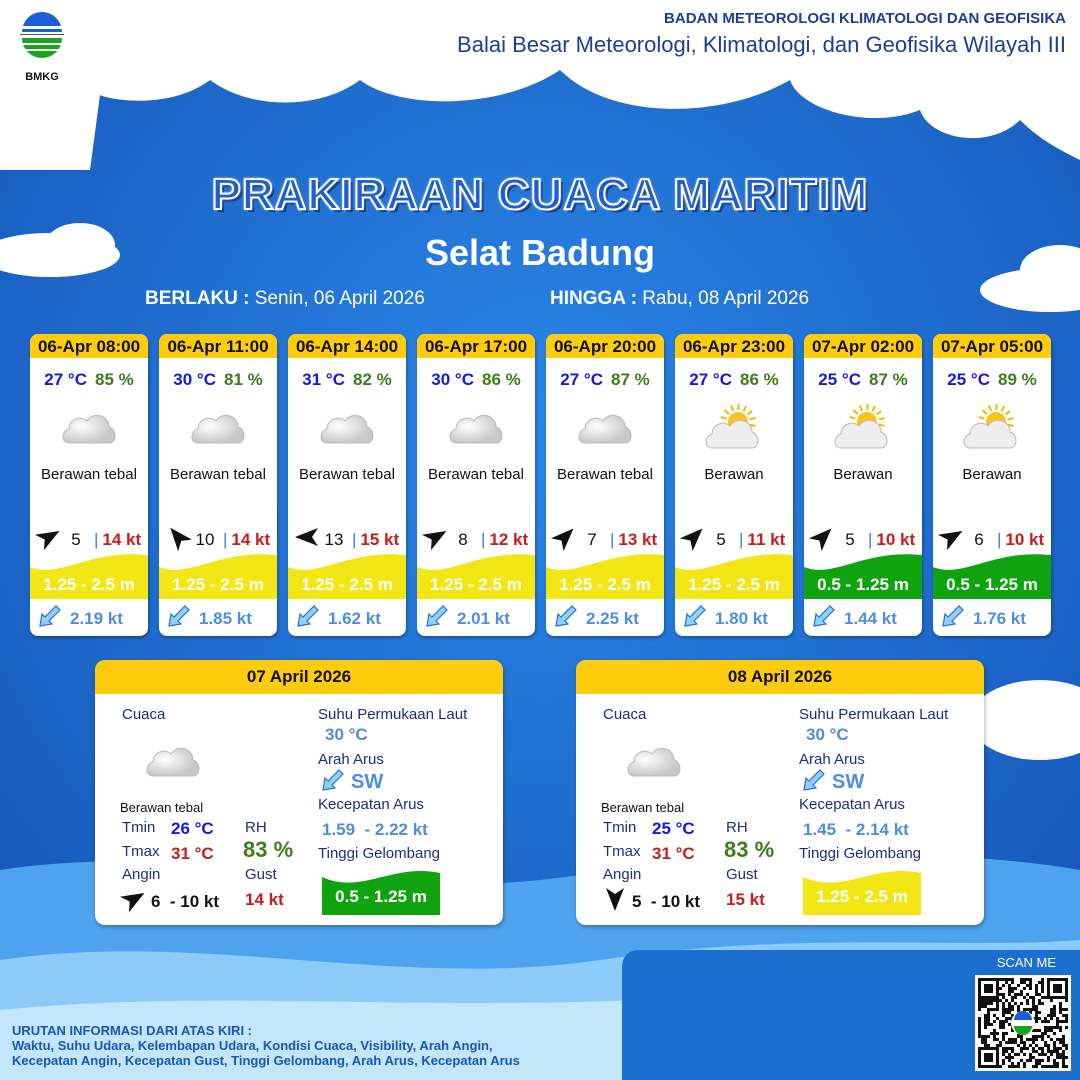 This screenshot has width=1080, height=1080. I want to click on bmkg-emblem-icon, so click(42, 35).